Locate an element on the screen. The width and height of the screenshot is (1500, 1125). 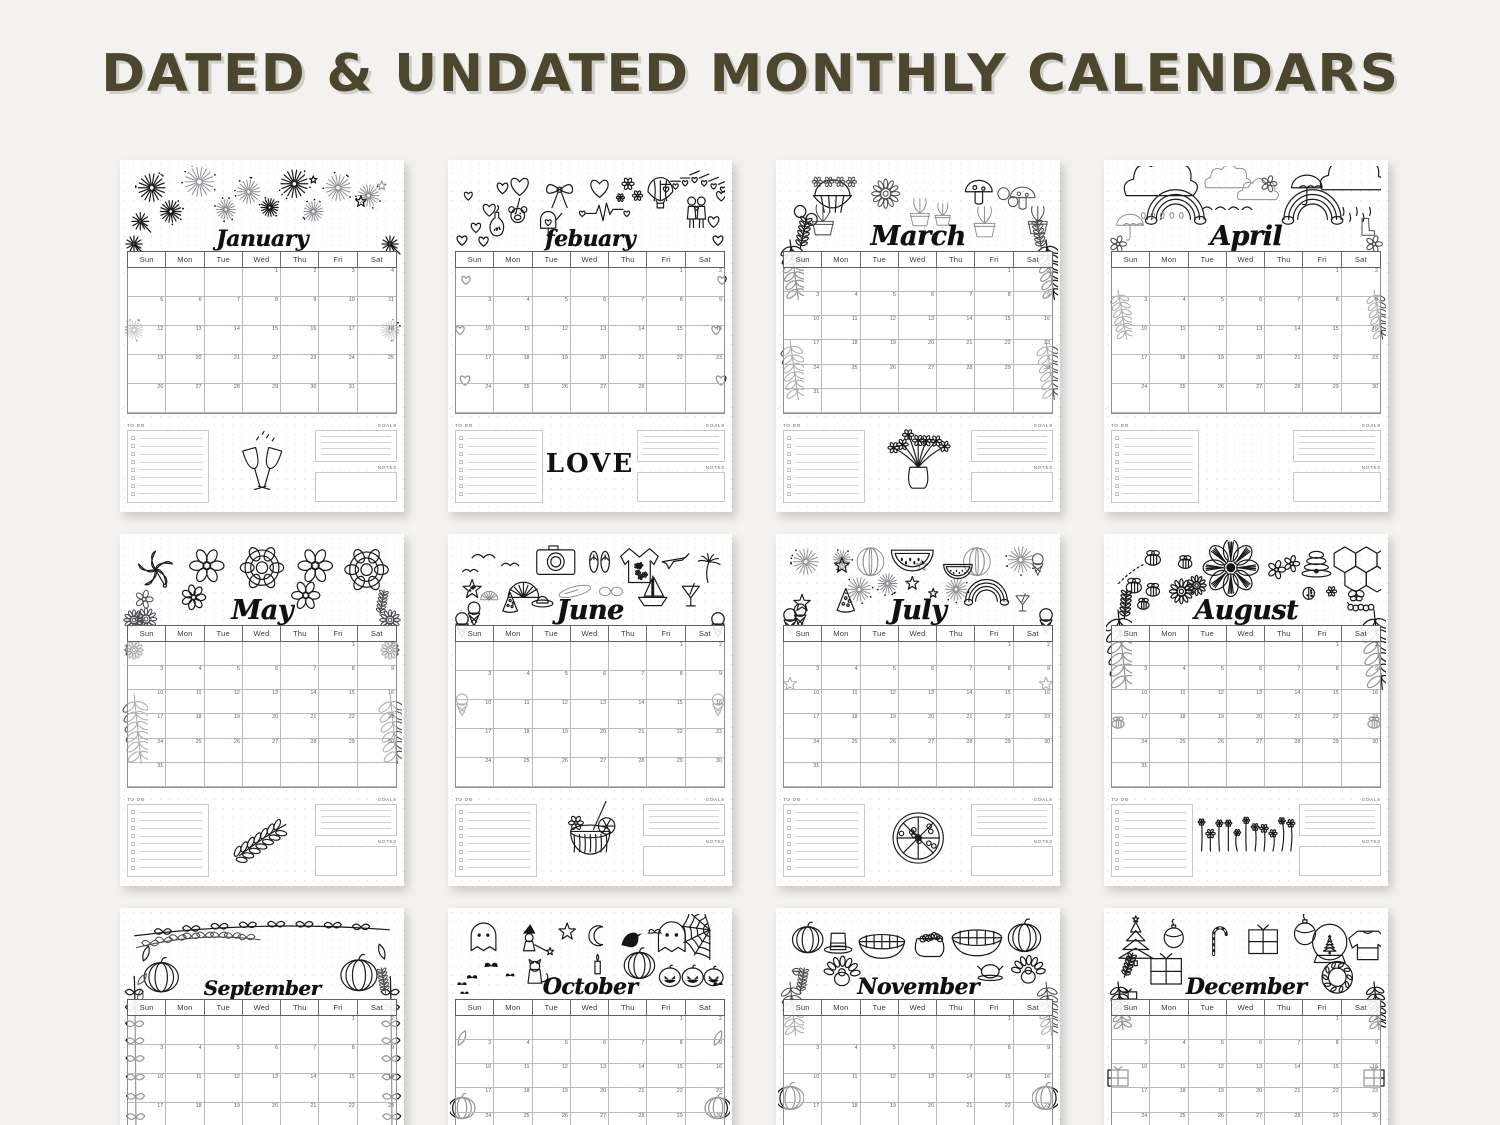
date-cell: 24 is located at coordinates (1131, 1118).